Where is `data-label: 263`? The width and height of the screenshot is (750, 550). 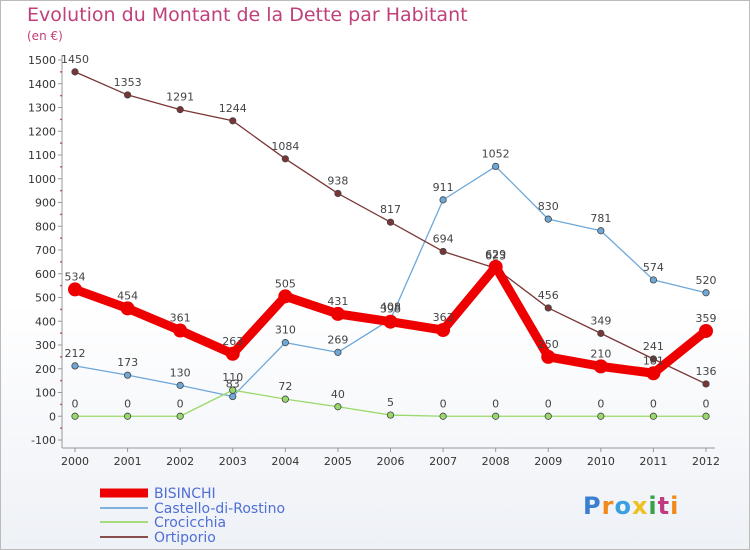
data-label: 263 is located at coordinates (232, 341).